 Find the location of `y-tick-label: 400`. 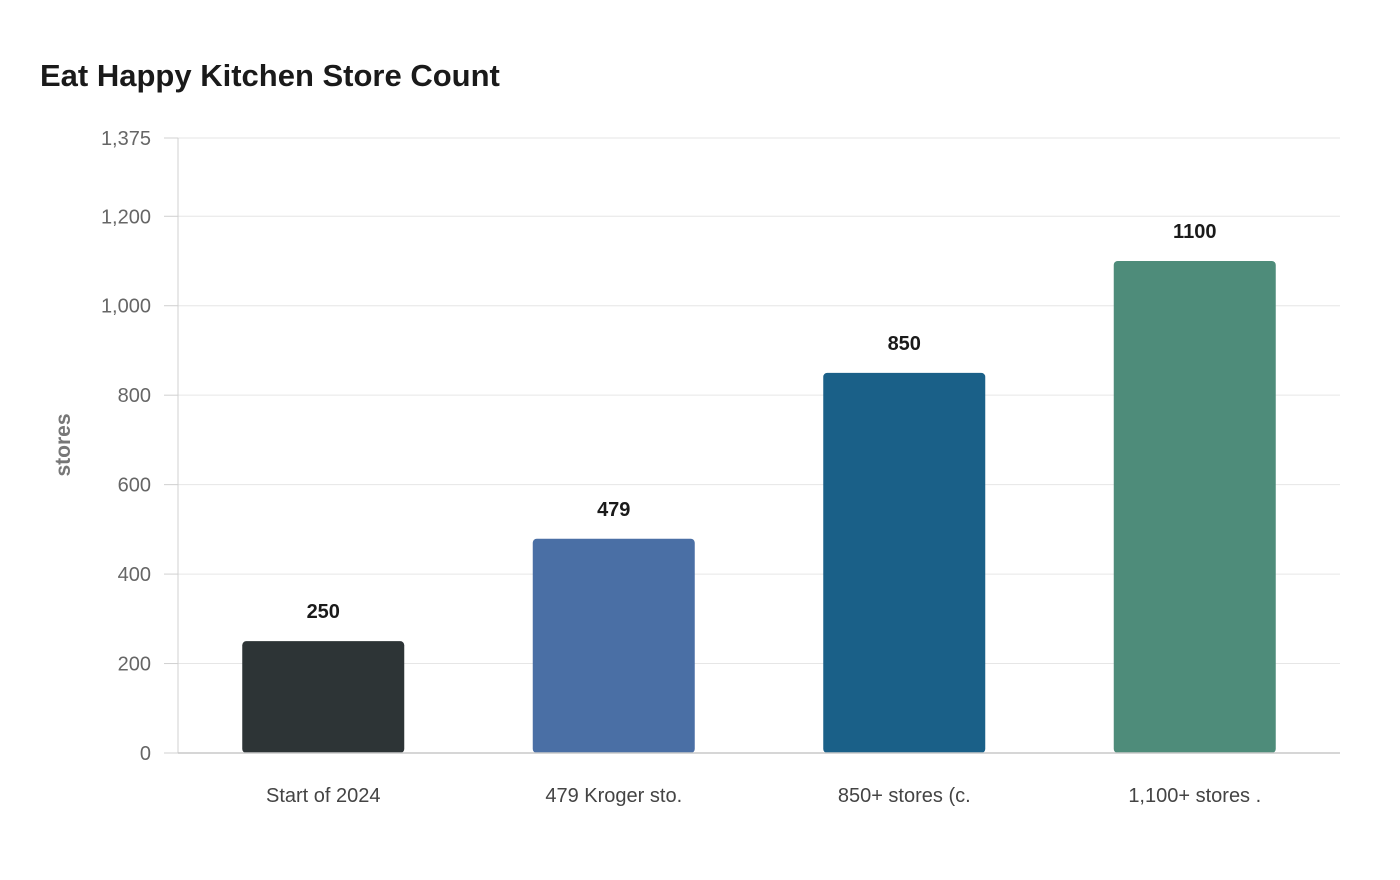

y-tick-label: 400 is located at coordinates (134, 575).